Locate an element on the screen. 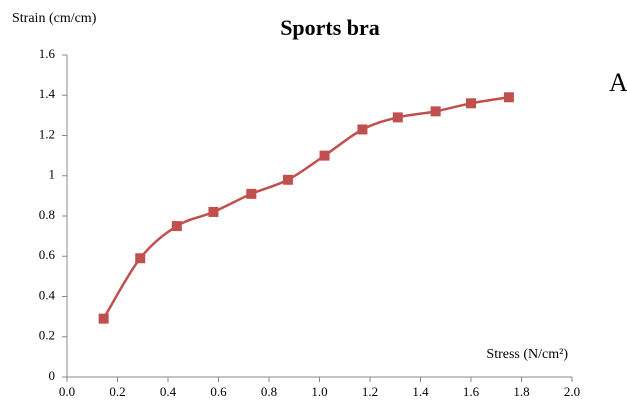 The width and height of the screenshot is (627, 401). x-tick-label: 0.0 is located at coordinates (67, 391).